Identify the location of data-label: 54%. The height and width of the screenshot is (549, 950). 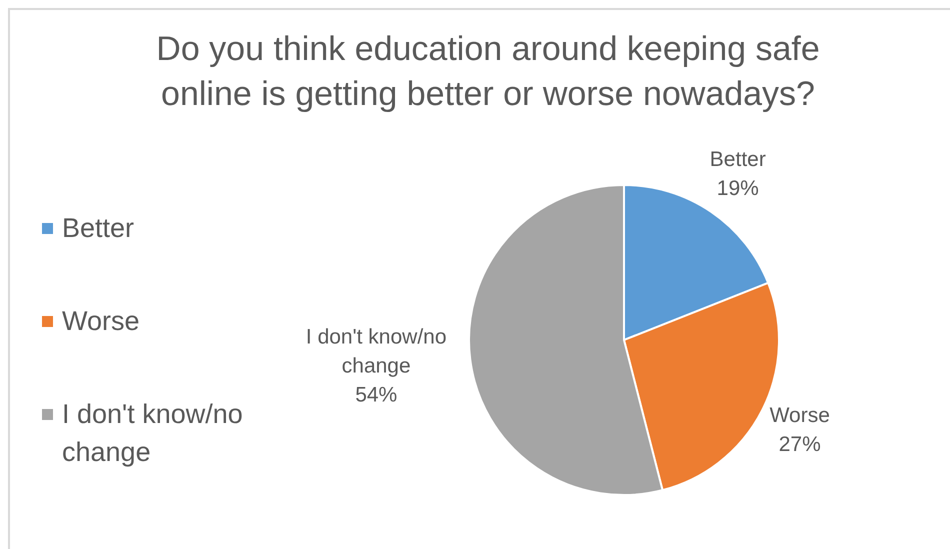
(376, 395).